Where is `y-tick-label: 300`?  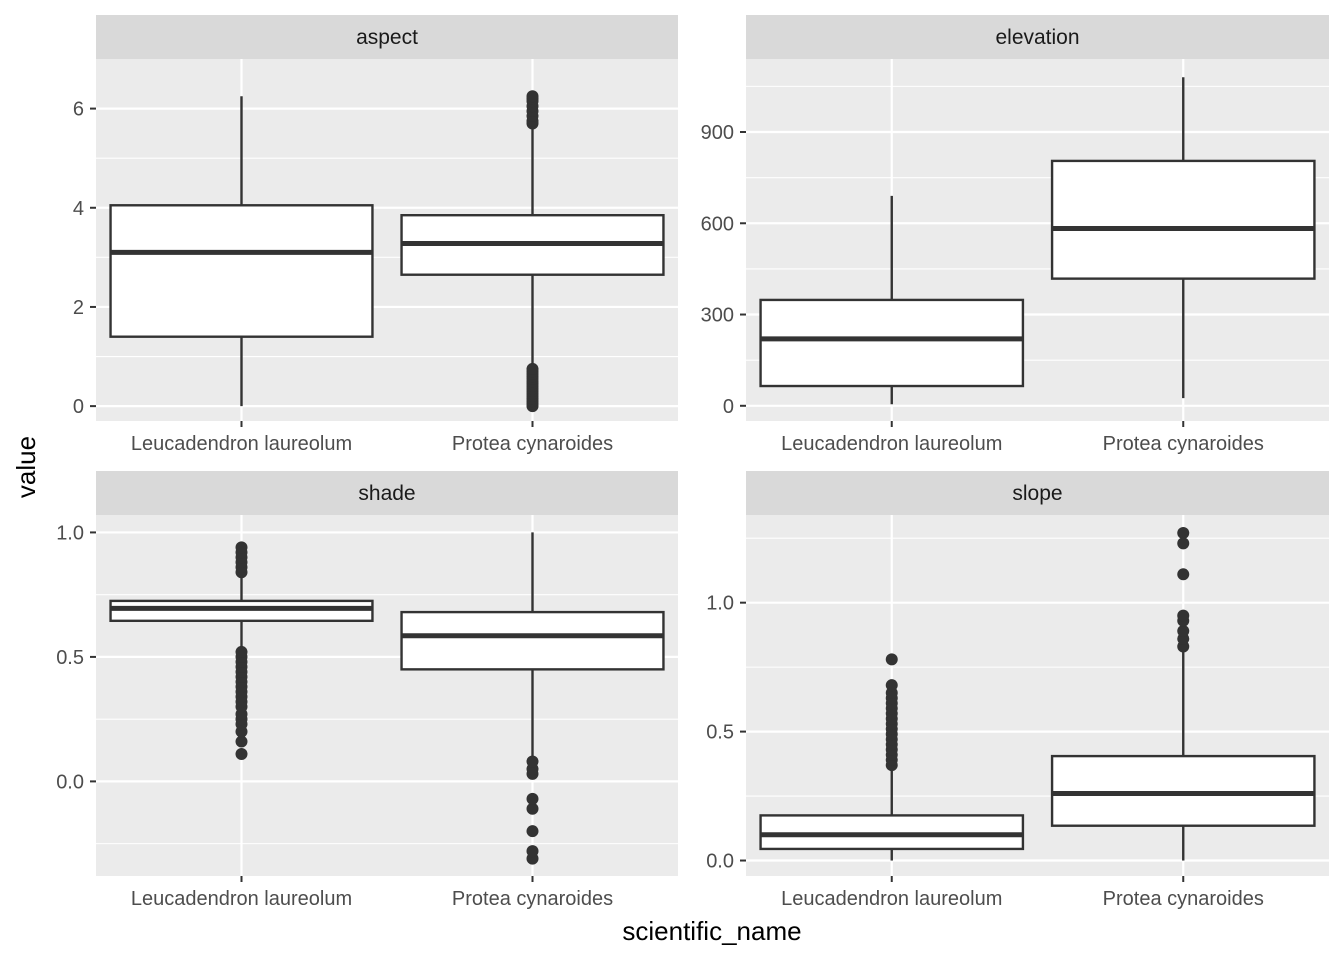 y-tick-label: 300 is located at coordinates (717, 316).